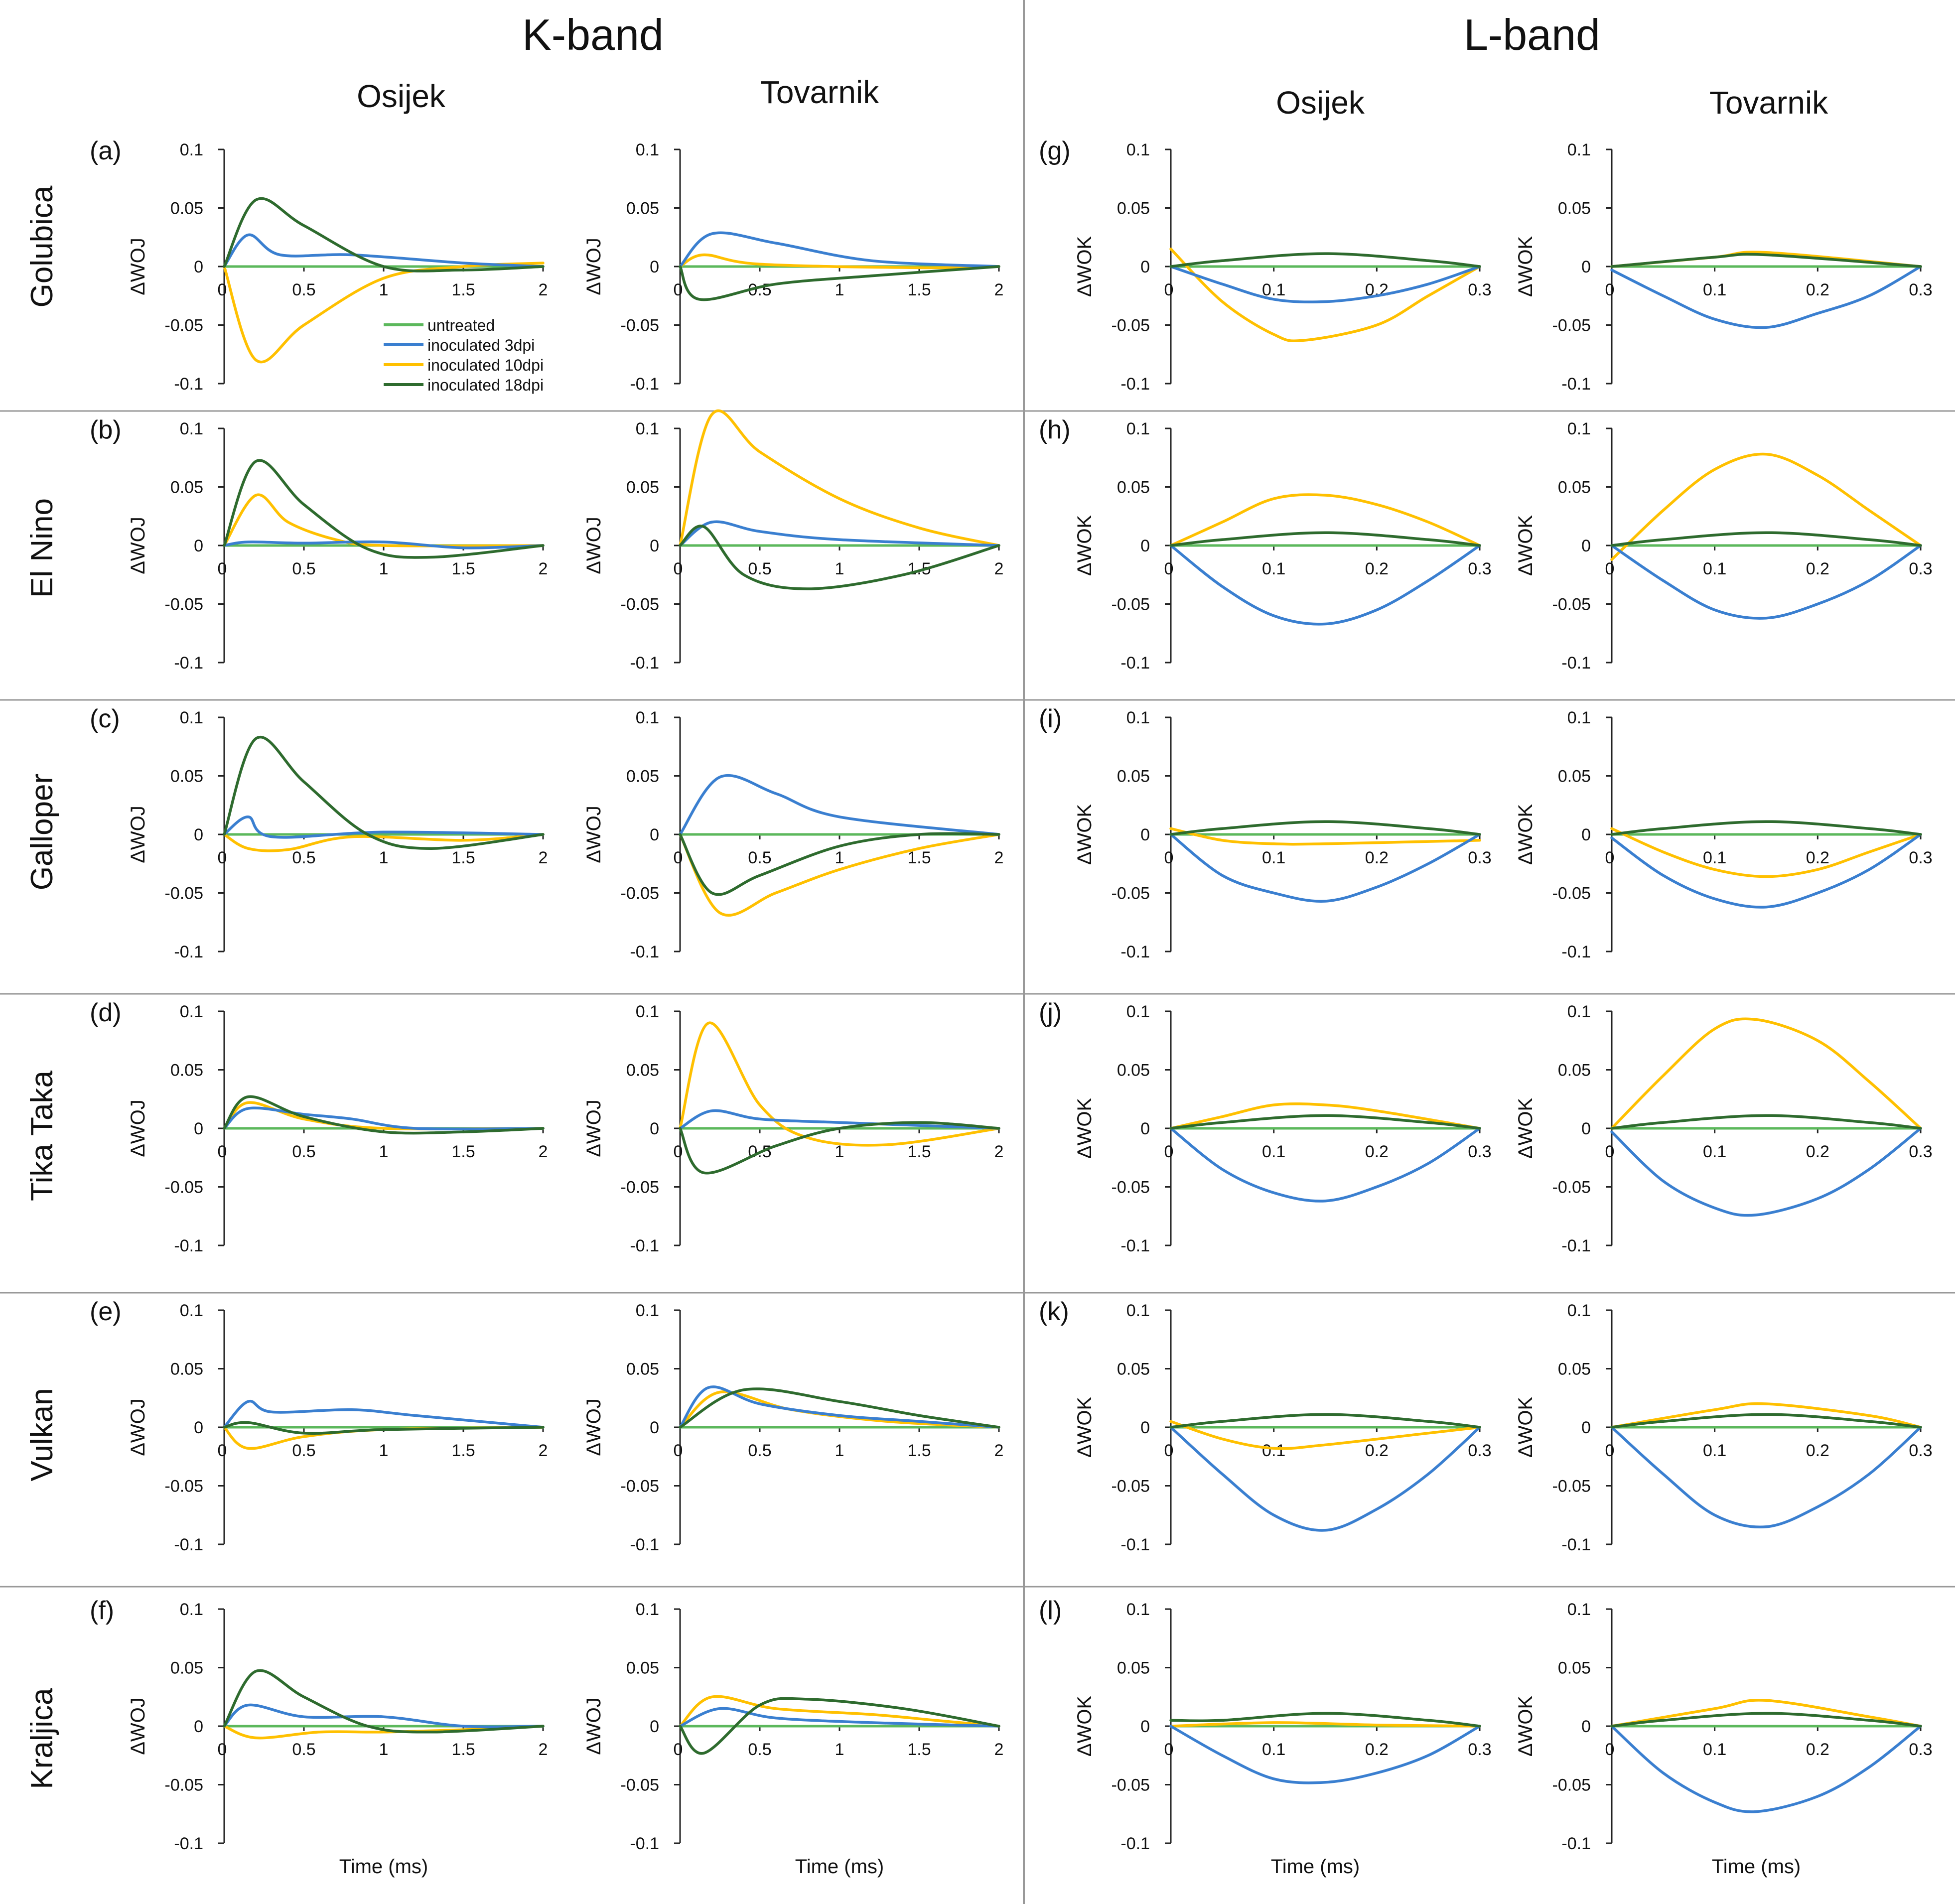 The height and width of the screenshot is (1904, 1955). What do you see at coordinates (106, 1012) in the screenshot?
I see `panel-letter-d: (d)` at bounding box center [106, 1012].